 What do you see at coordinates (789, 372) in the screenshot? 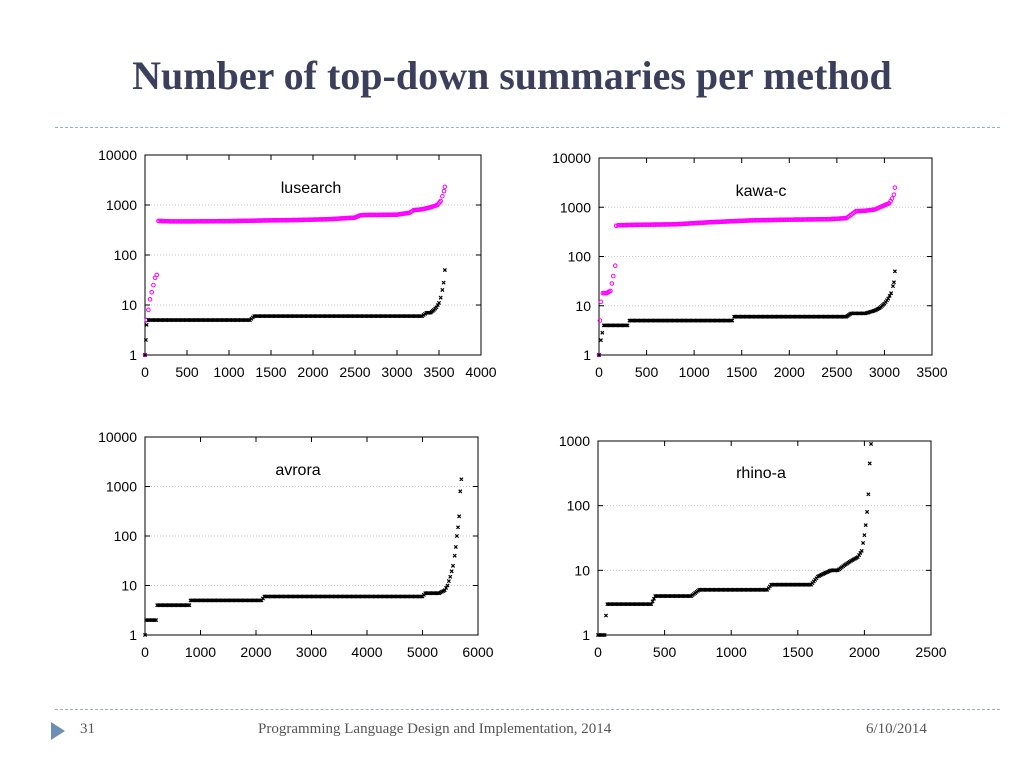
I see `x-tick-label: 2000` at bounding box center [789, 372].